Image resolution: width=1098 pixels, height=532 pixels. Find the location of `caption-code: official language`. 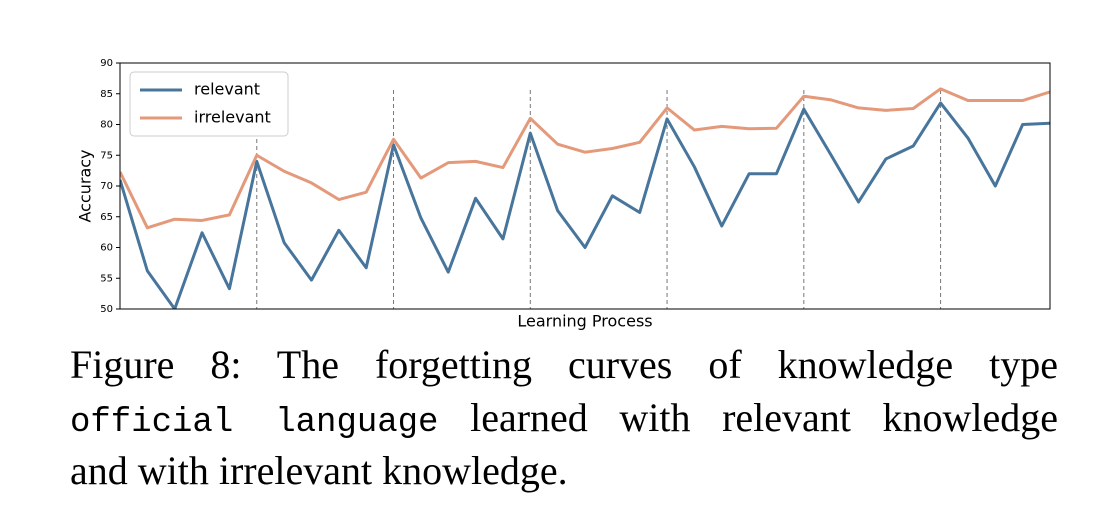

caption-code: official language is located at coordinates (254, 423).